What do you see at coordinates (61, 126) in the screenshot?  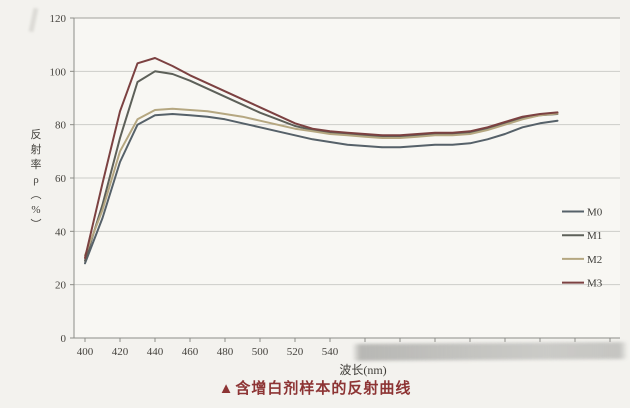 I see `y-tick-label: 80` at bounding box center [61, 126].